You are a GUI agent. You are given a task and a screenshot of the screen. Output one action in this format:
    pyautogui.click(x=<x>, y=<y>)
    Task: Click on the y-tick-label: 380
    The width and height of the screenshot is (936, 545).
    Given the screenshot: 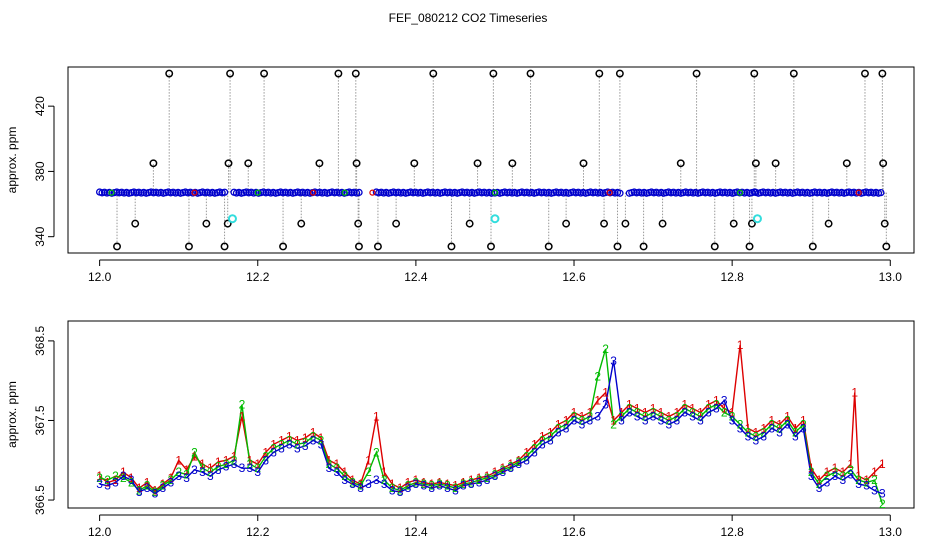 What is the action you would take?
    pyautogui.click(x=40, y=171)
    